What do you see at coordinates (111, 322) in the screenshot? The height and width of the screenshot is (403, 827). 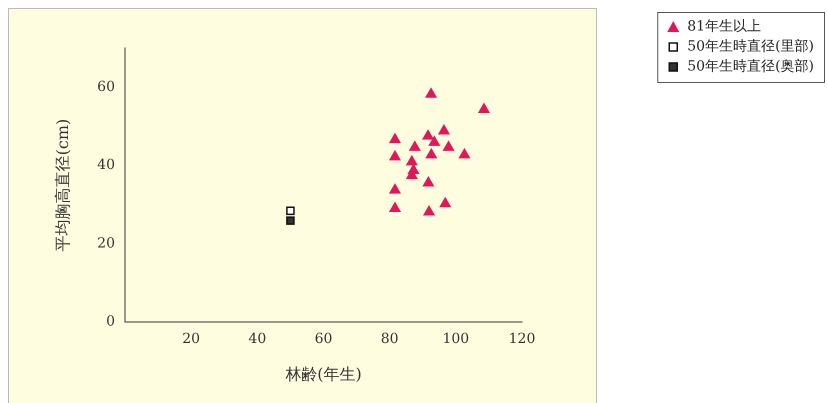 I see `y-tick-label: 0` at bounding box center [111, 322].